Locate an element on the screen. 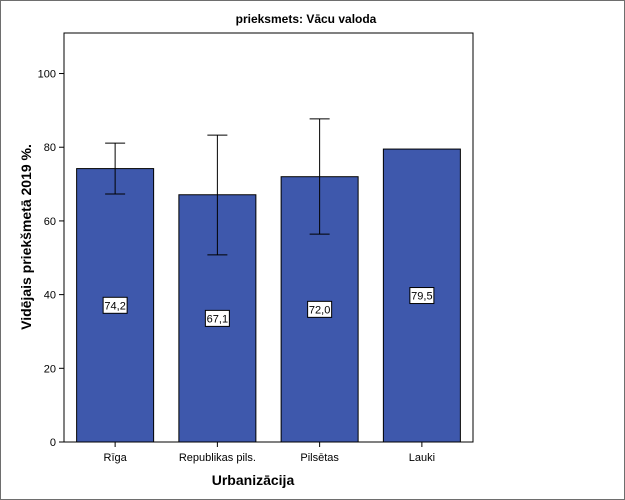  y-tick-label: 60 is located at coordinates (50, 222).